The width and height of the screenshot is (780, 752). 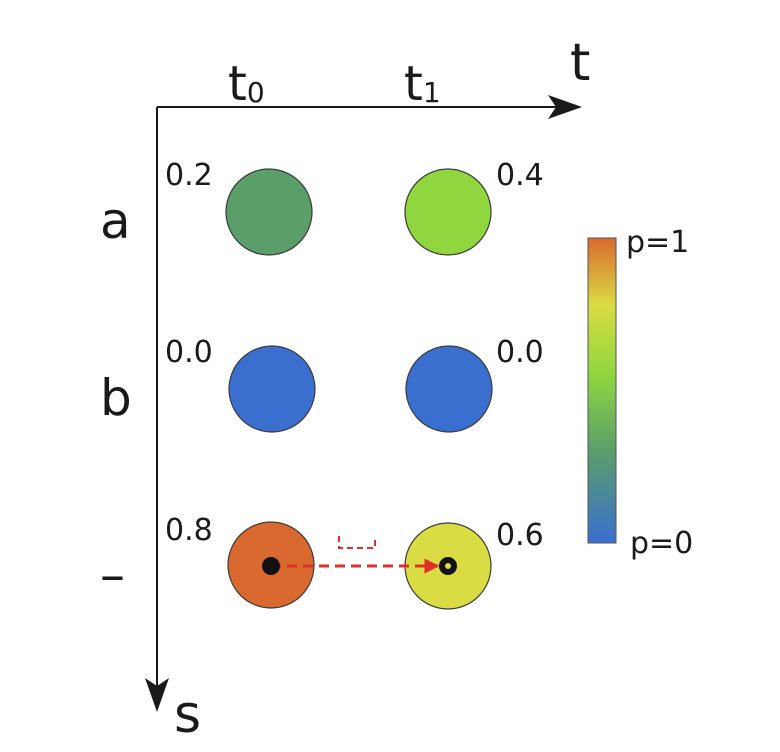 What do you see at coordinates (115, 221) in the screenshot?
I see `state-tick-a: a` at bounding box center [115, 221].